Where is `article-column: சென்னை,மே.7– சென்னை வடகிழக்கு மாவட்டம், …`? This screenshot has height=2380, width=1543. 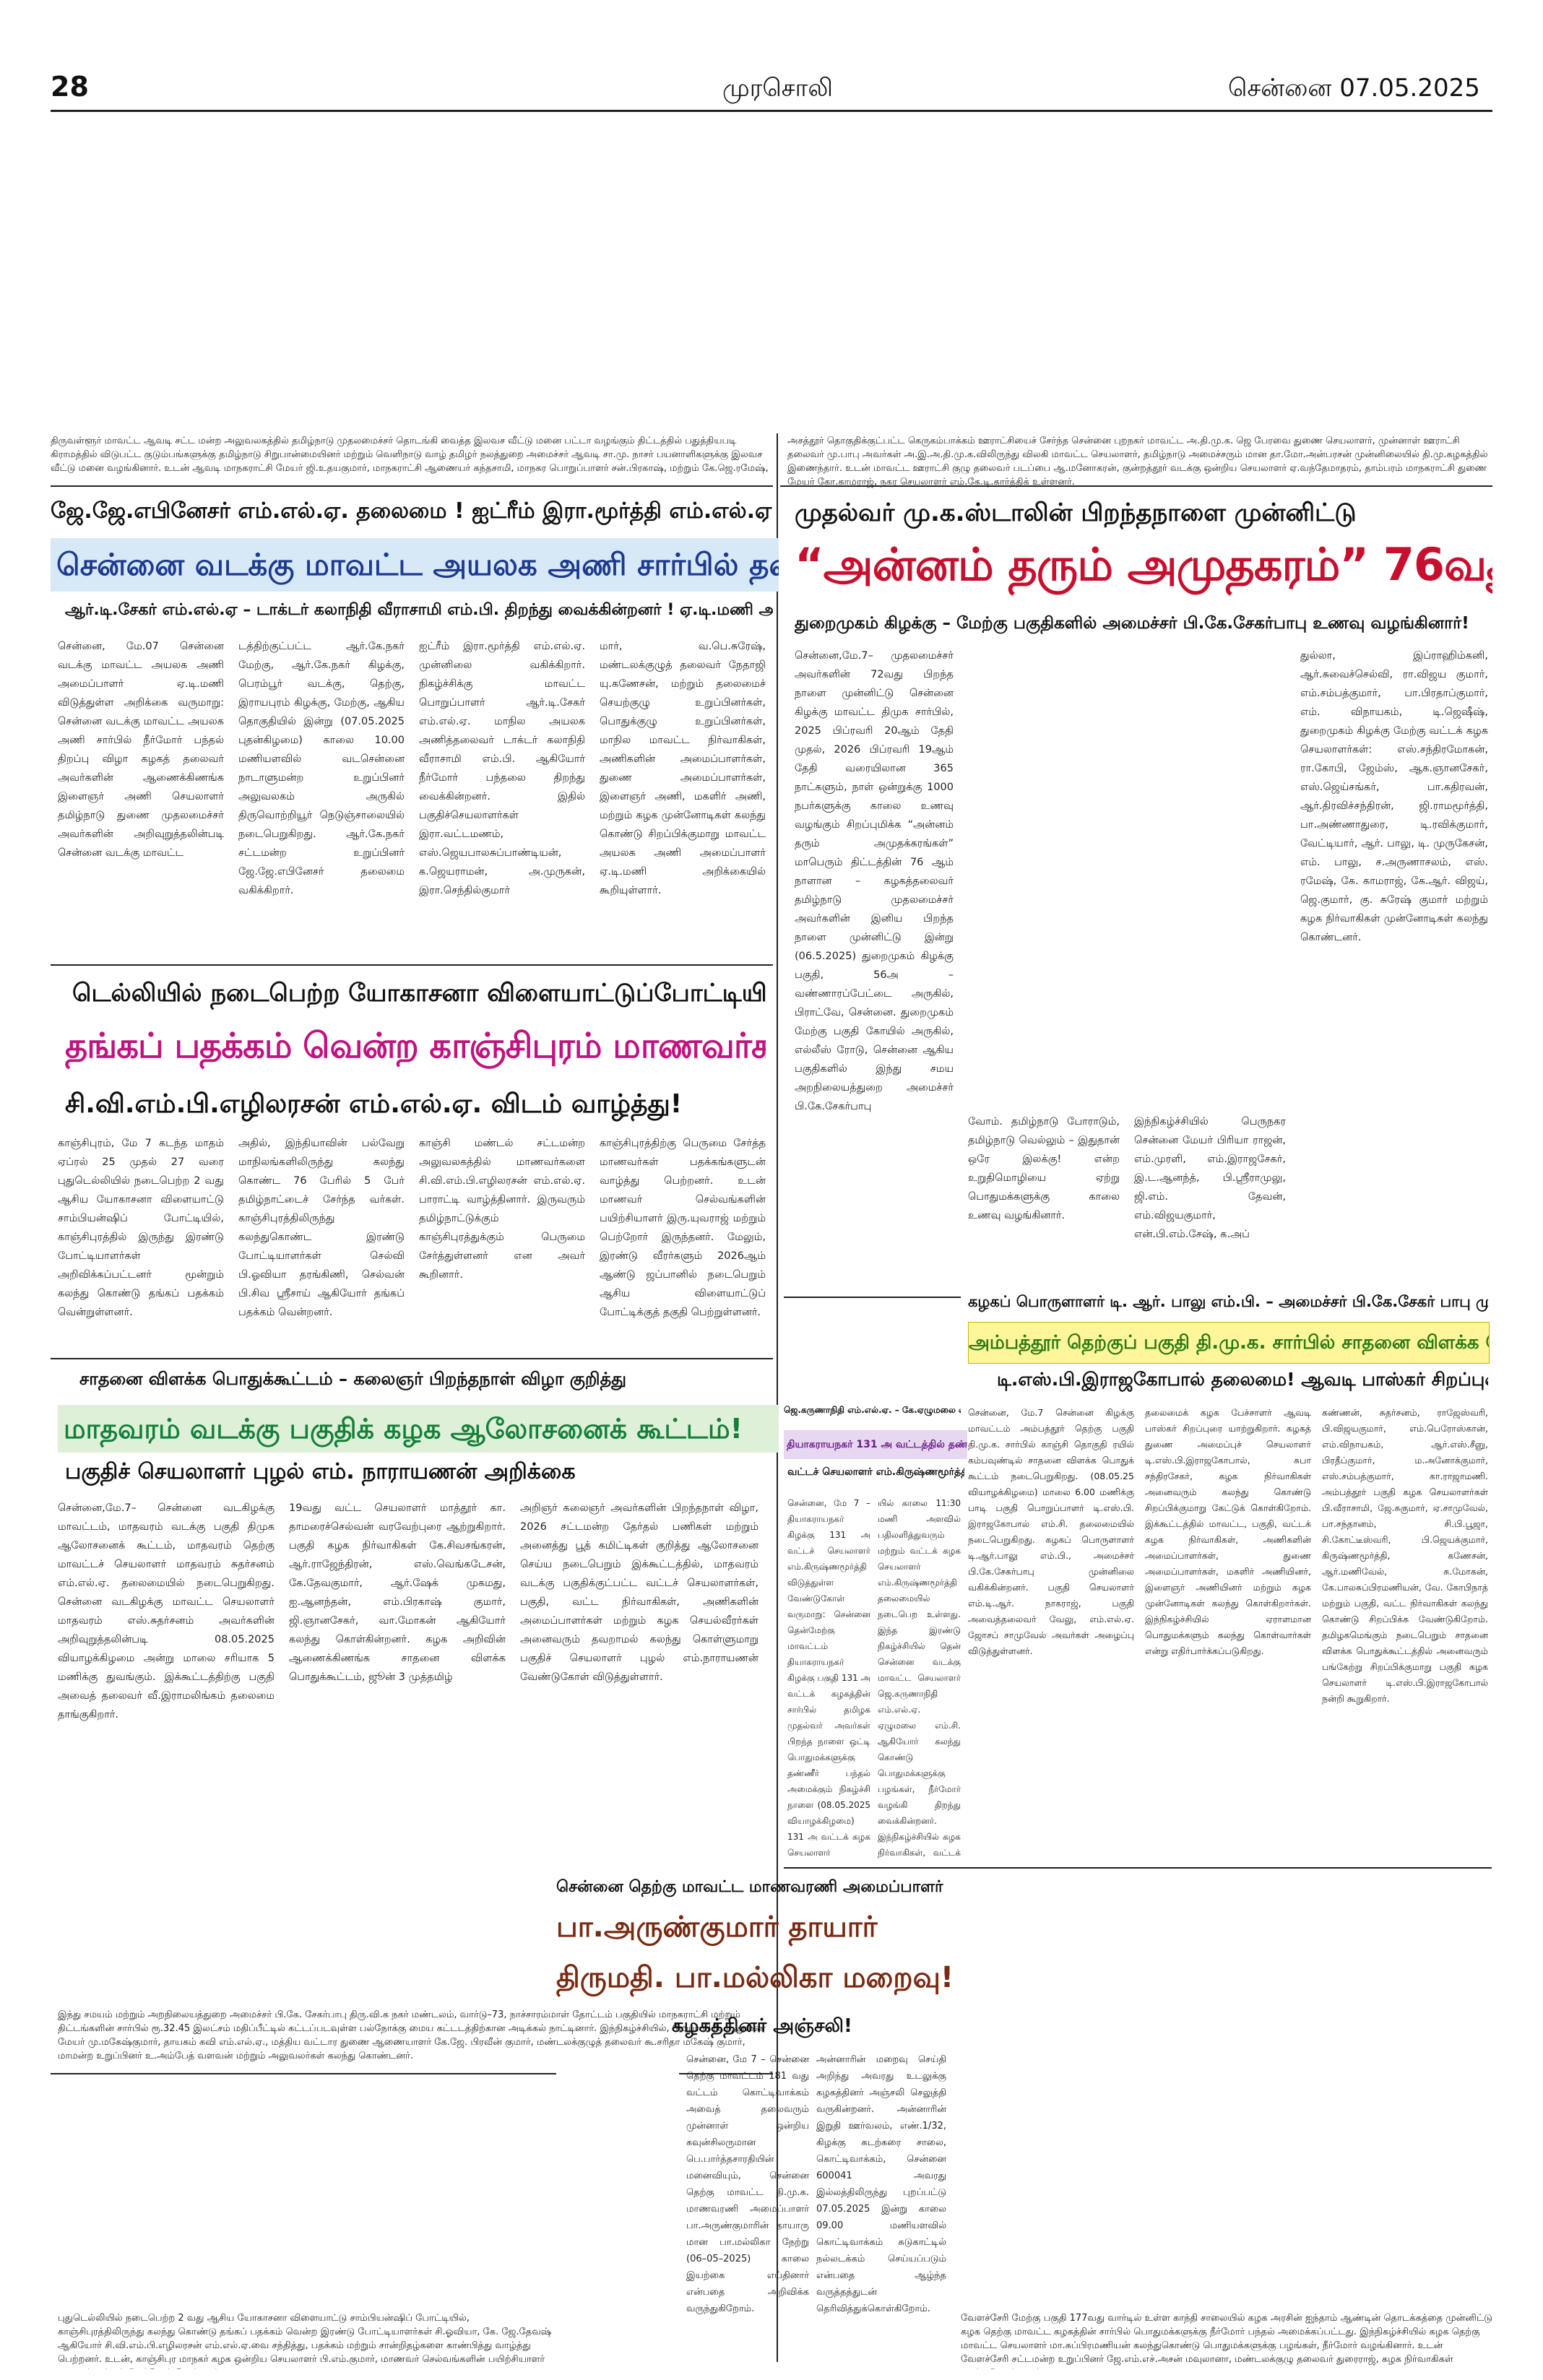 article-column: சென்னை,மே.7– சென்னை வடகிழக்கு மாவட்டம், … is located at coordinates (166, 1611).